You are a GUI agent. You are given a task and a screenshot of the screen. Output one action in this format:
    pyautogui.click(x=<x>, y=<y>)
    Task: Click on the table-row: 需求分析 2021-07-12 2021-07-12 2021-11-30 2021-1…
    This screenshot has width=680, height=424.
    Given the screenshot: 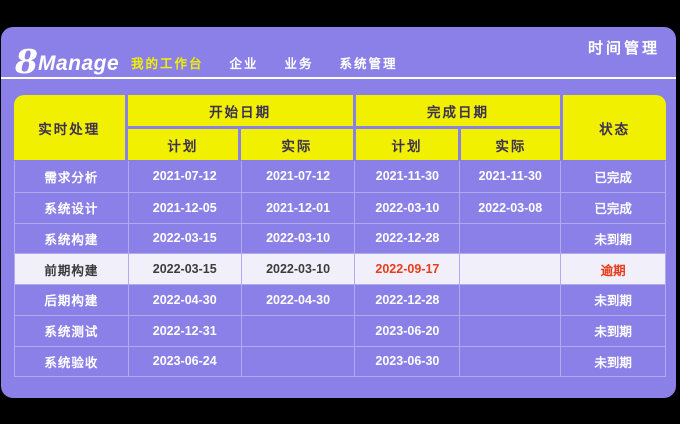 What is the action you would take?
    pyautogui.click(x=340, y=176)
    